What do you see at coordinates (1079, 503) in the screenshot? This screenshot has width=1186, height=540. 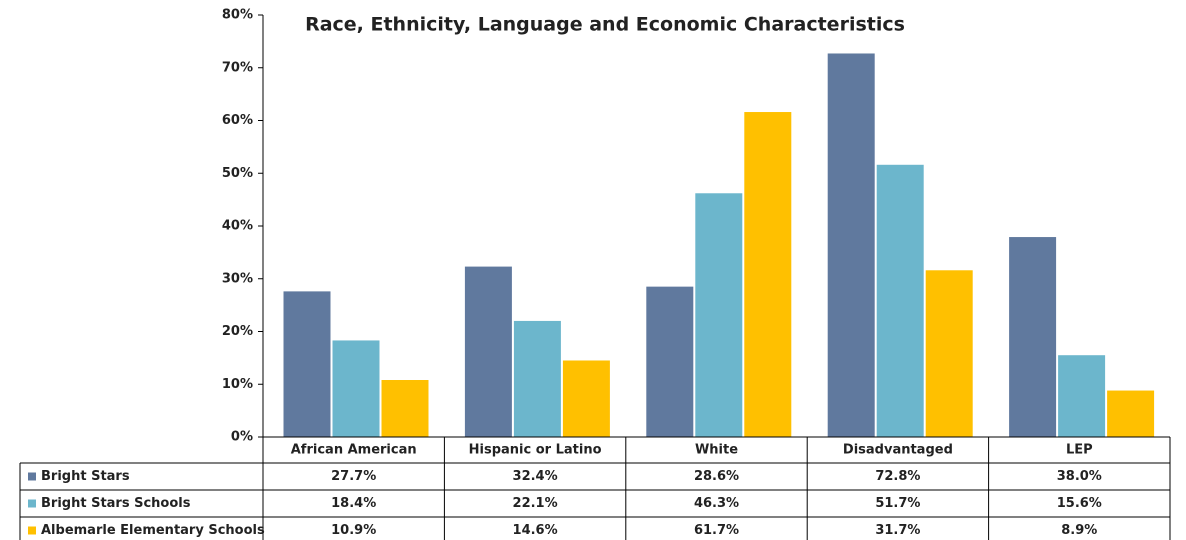 I see `data-label: 15.6%` at bounding box center [1079, 503].